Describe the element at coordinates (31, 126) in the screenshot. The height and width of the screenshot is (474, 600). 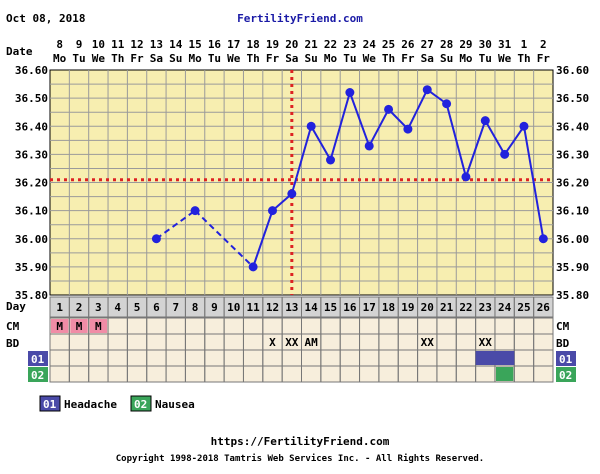
I see `y-tick-label: 36.40` at that location.